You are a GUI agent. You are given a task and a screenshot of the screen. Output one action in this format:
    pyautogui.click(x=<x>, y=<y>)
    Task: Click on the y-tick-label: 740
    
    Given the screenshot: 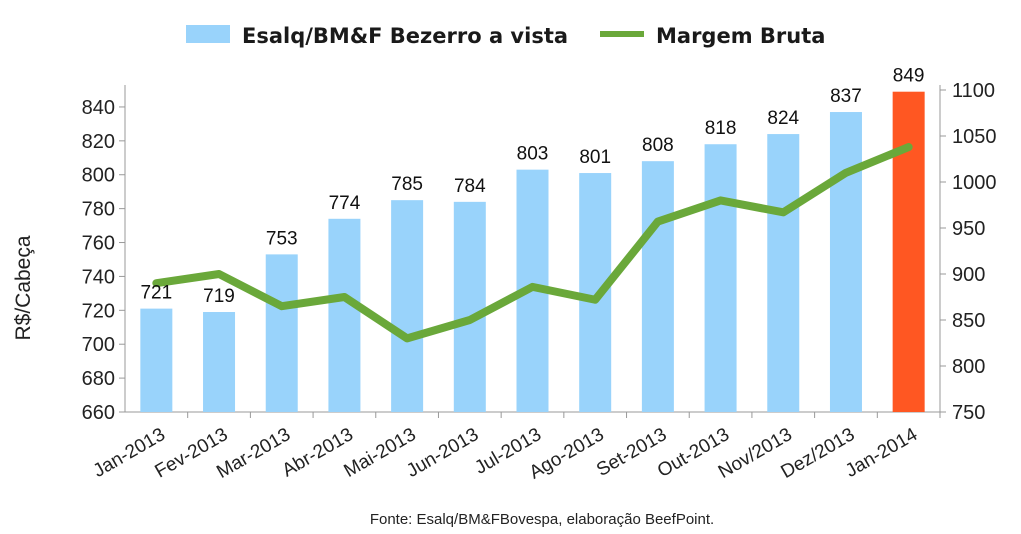 What is the action you would take?
    pyautogui.click(x=98, y=277)
    